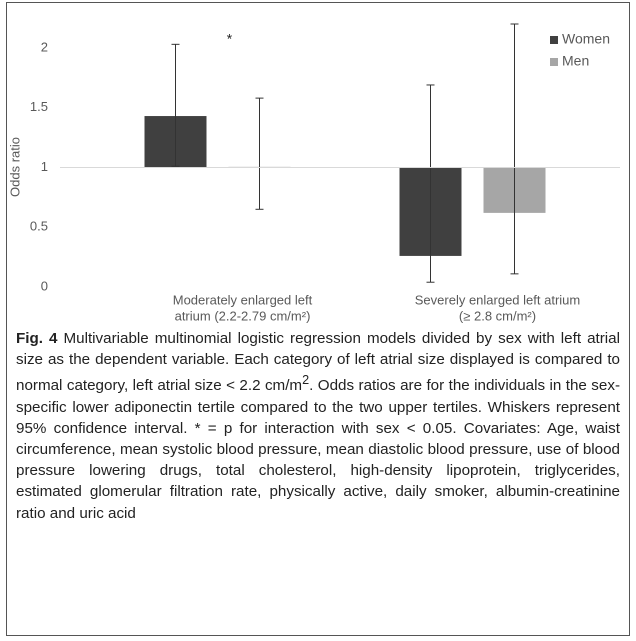 The width and height of the screenshot is (636, 641). Describe the element at coordinates (586, 39) in the screenshot. I see `legend-label: Women` at that location.